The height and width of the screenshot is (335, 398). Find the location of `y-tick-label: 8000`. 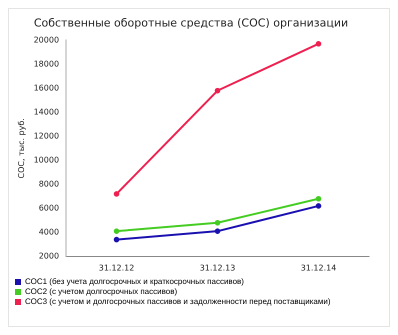

y-tick-label: 8000 is located at coordinates (49, 183).